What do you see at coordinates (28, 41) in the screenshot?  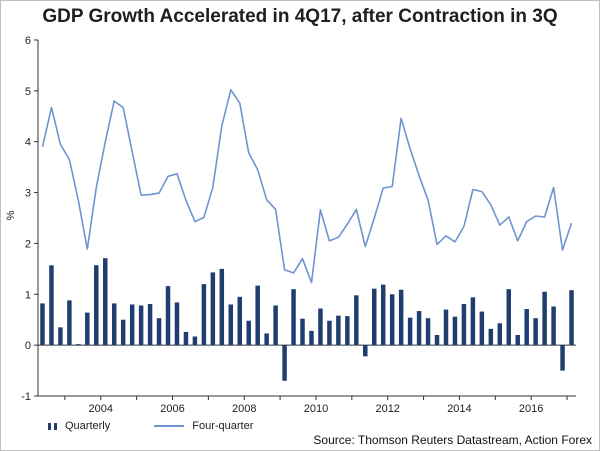 I see `y-tick-label: 6` at bounding box center [28, 41].